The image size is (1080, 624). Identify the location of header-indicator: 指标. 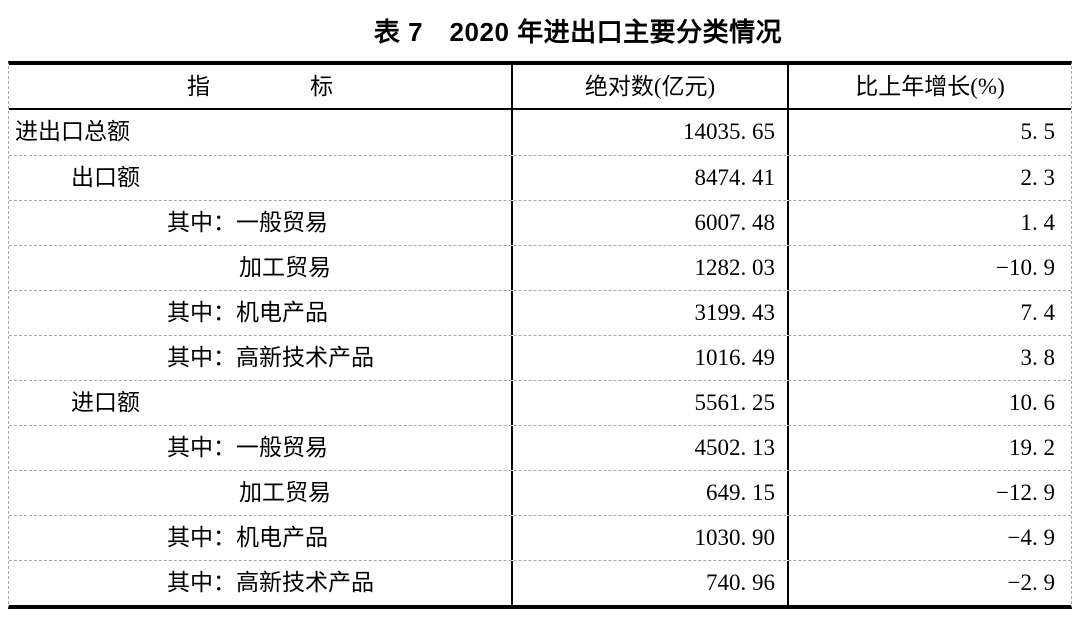
(261, 86).